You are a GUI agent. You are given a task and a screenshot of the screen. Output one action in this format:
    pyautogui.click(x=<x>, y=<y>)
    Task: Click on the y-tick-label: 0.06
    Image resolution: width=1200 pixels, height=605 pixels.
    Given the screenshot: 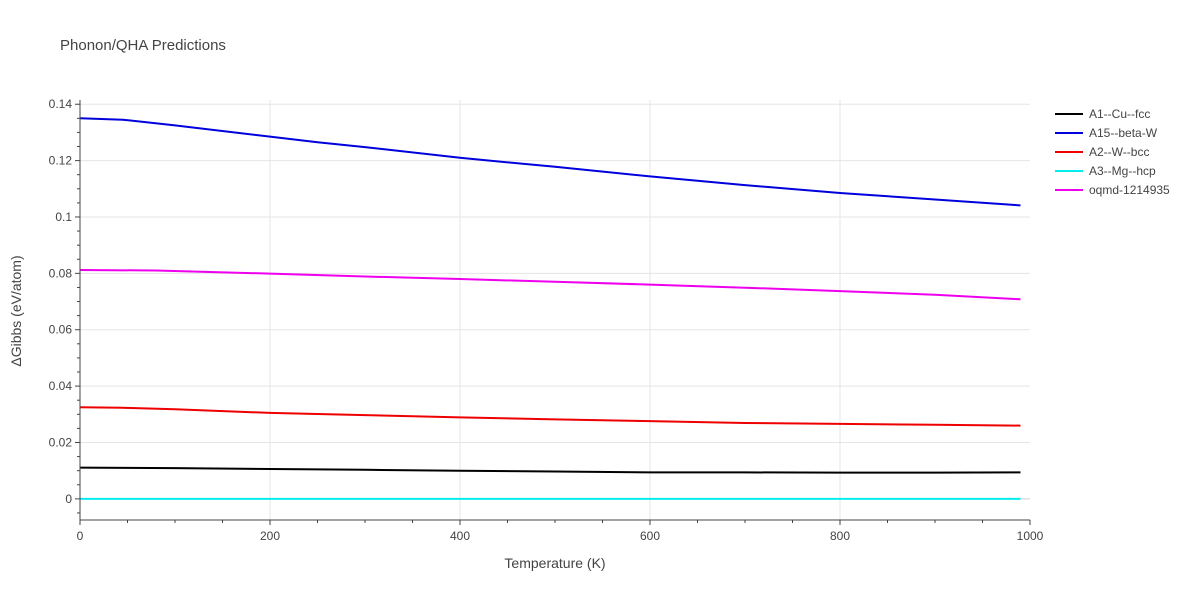 What is the action you would take?
    pyautogui.click(x=61, y=330)
    